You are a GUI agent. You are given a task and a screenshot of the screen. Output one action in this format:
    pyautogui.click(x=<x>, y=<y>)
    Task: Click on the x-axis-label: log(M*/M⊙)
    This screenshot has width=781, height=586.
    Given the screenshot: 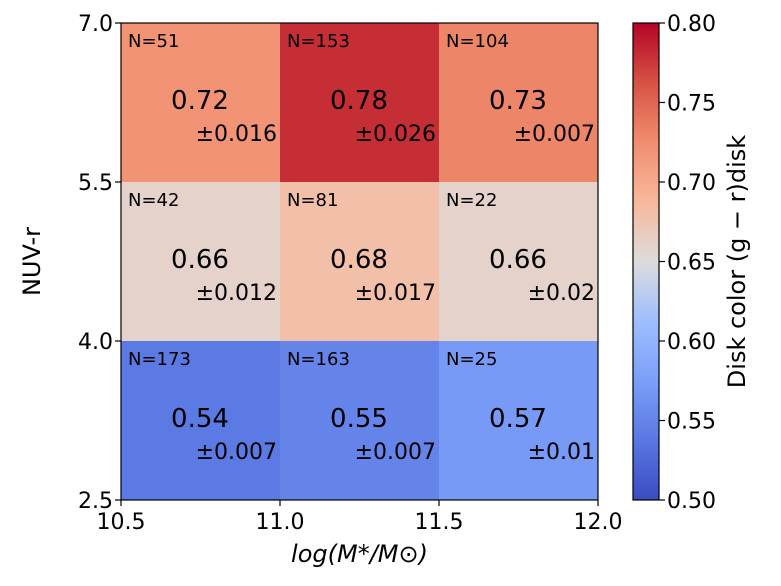 What is the action you would take?
    pyautogui.click(x=359, y=554)
    